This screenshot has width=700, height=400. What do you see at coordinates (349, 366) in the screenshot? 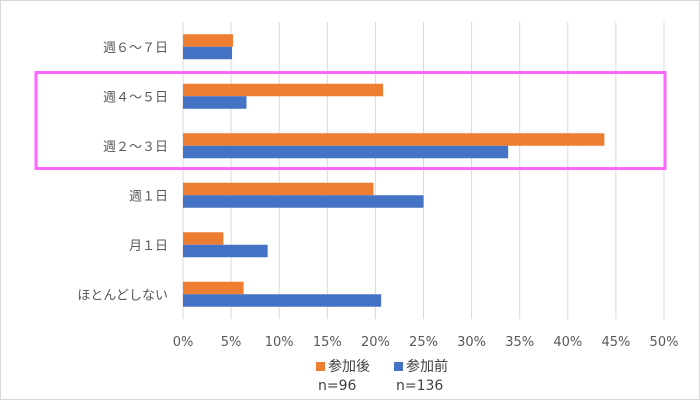
I see `legend-label: 参加後` at bounding box center [349, 366].